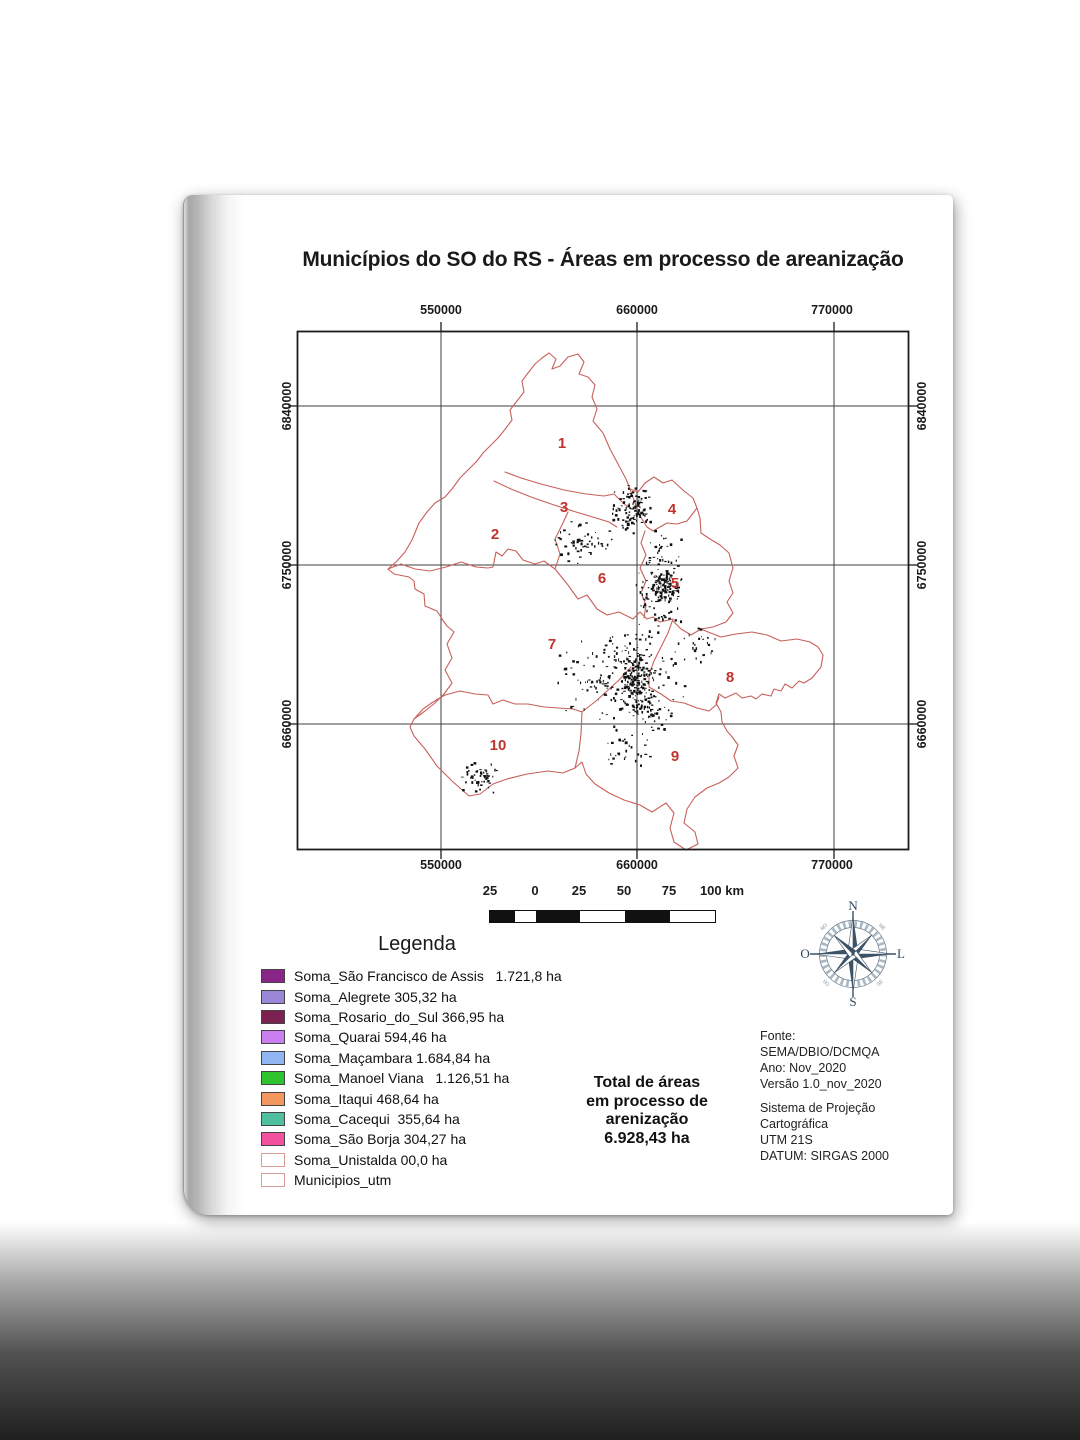  What do you see at coordinates (287, 724) in the screenshot?
I see `axis-label-left-6660000: 6660000` at bounding box center [287, 724].